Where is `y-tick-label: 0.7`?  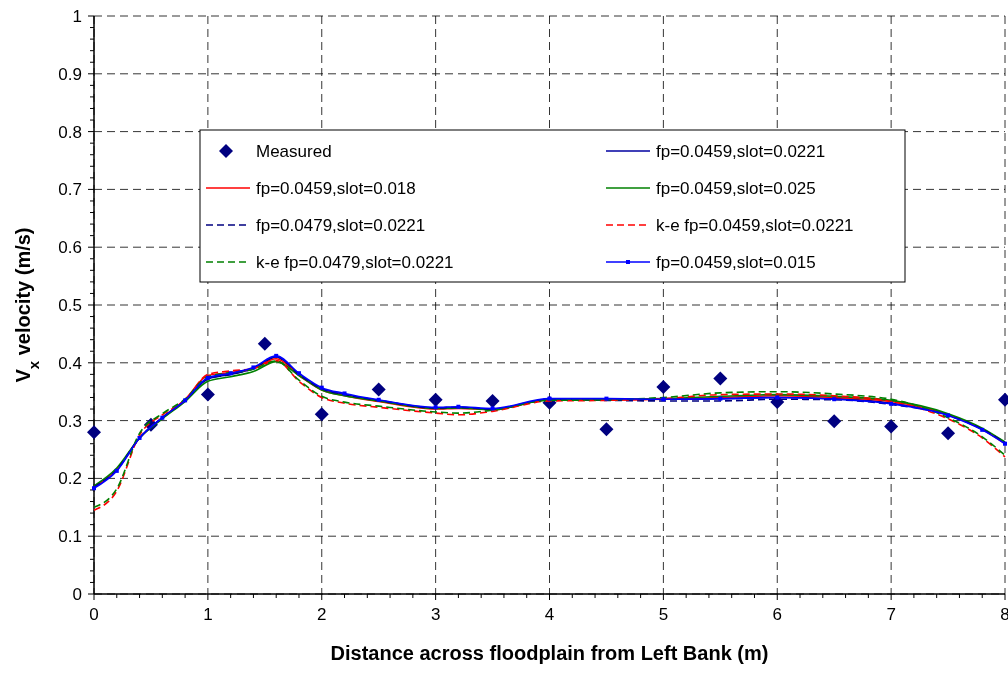
y-tick-label: 0.7 is located at coordinates (70, 190).